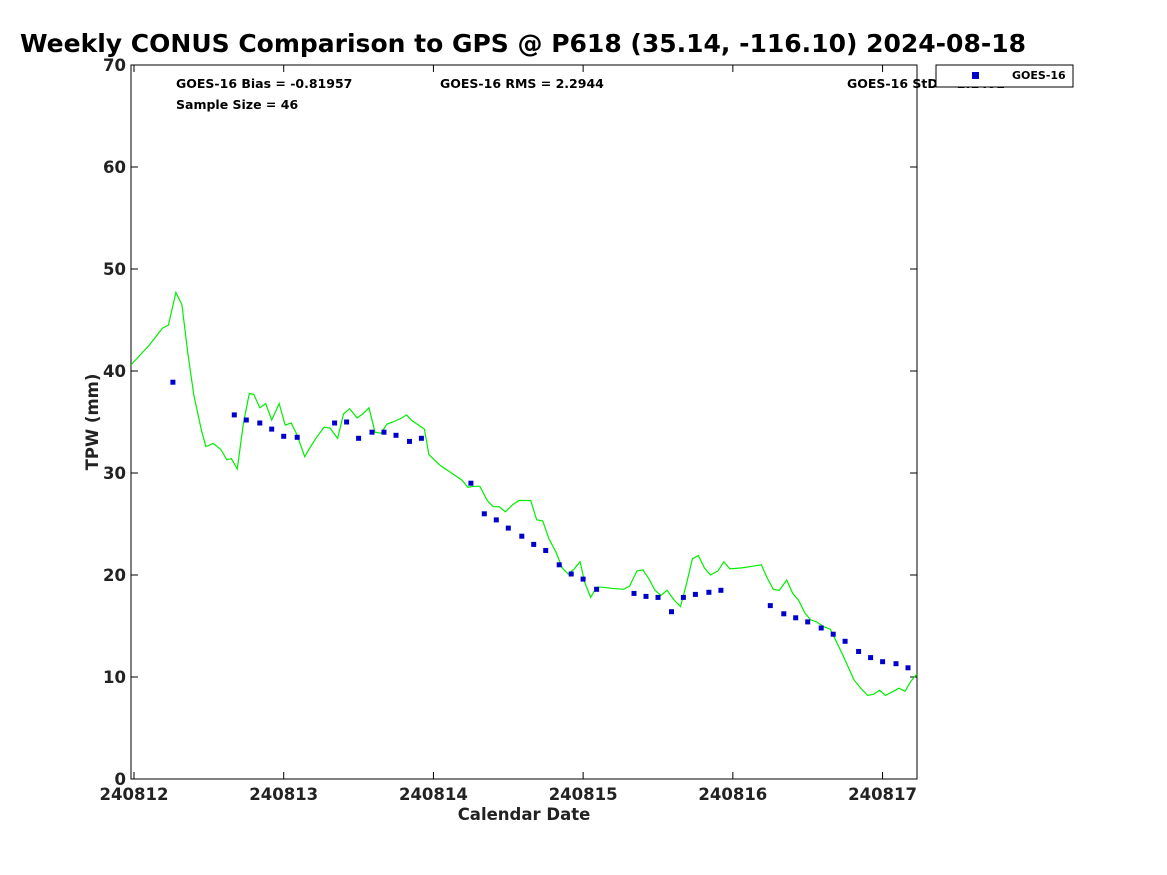 Image resolution: width=1167 pixels, height=875 pixels. Describe the element at coordinates (732, 794) in the screenshot. I see `x-tick-label: 240816` at that location.